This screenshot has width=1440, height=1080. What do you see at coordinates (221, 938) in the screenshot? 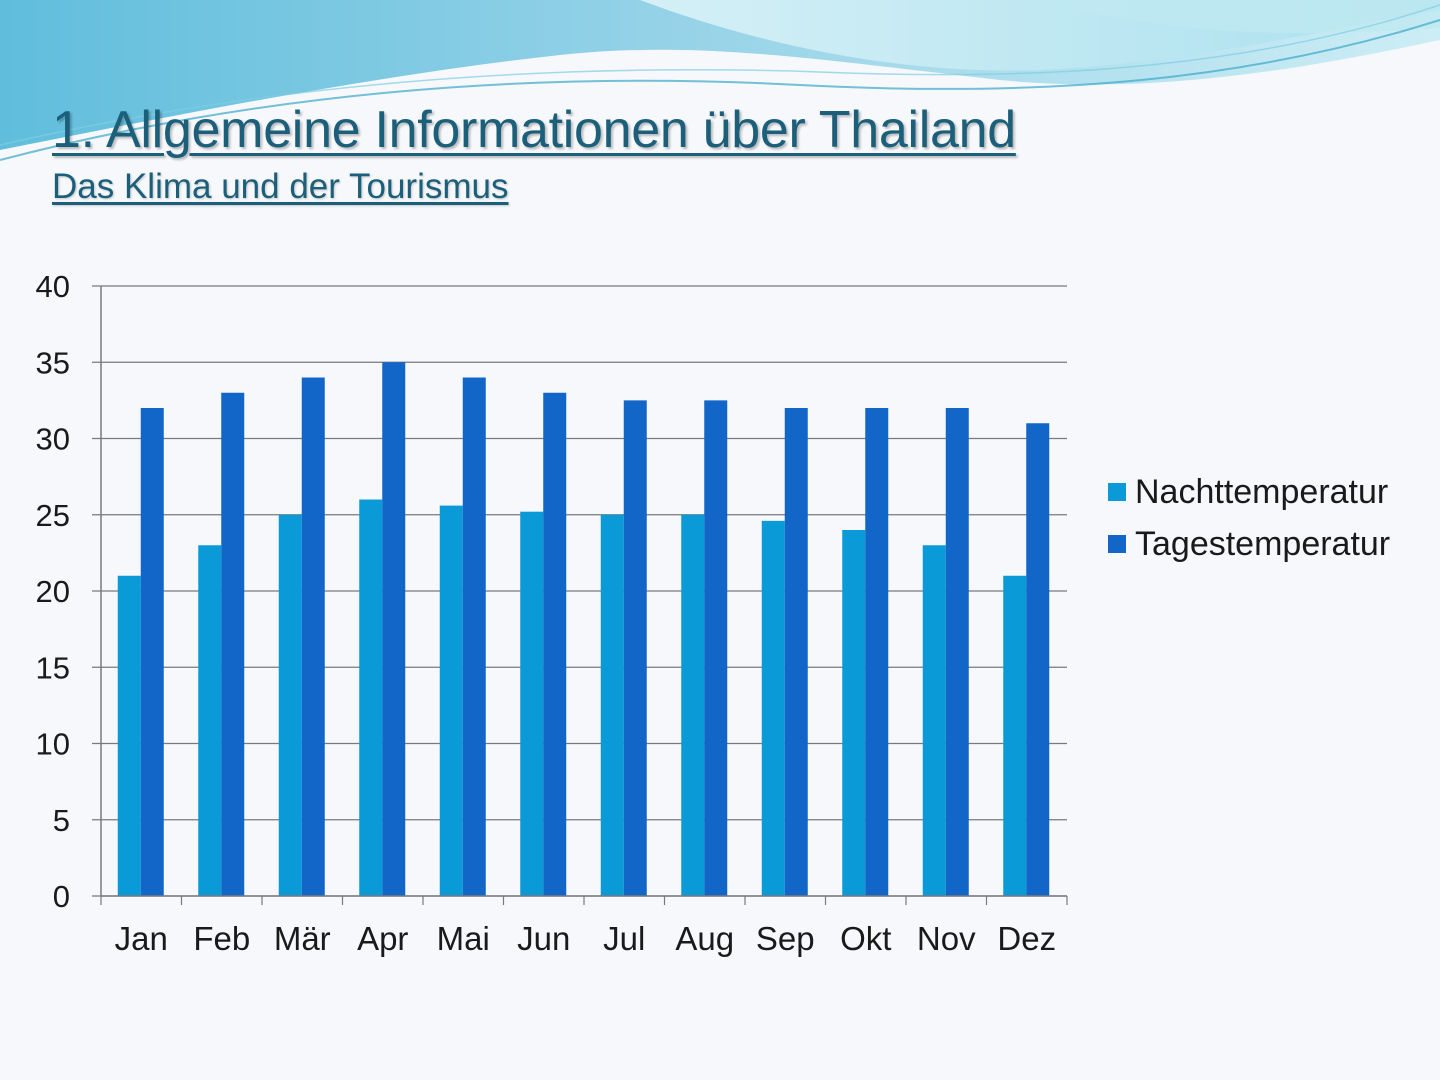
I see `x-tick-label-Feb: Feb` at bounding box center [221, 938].